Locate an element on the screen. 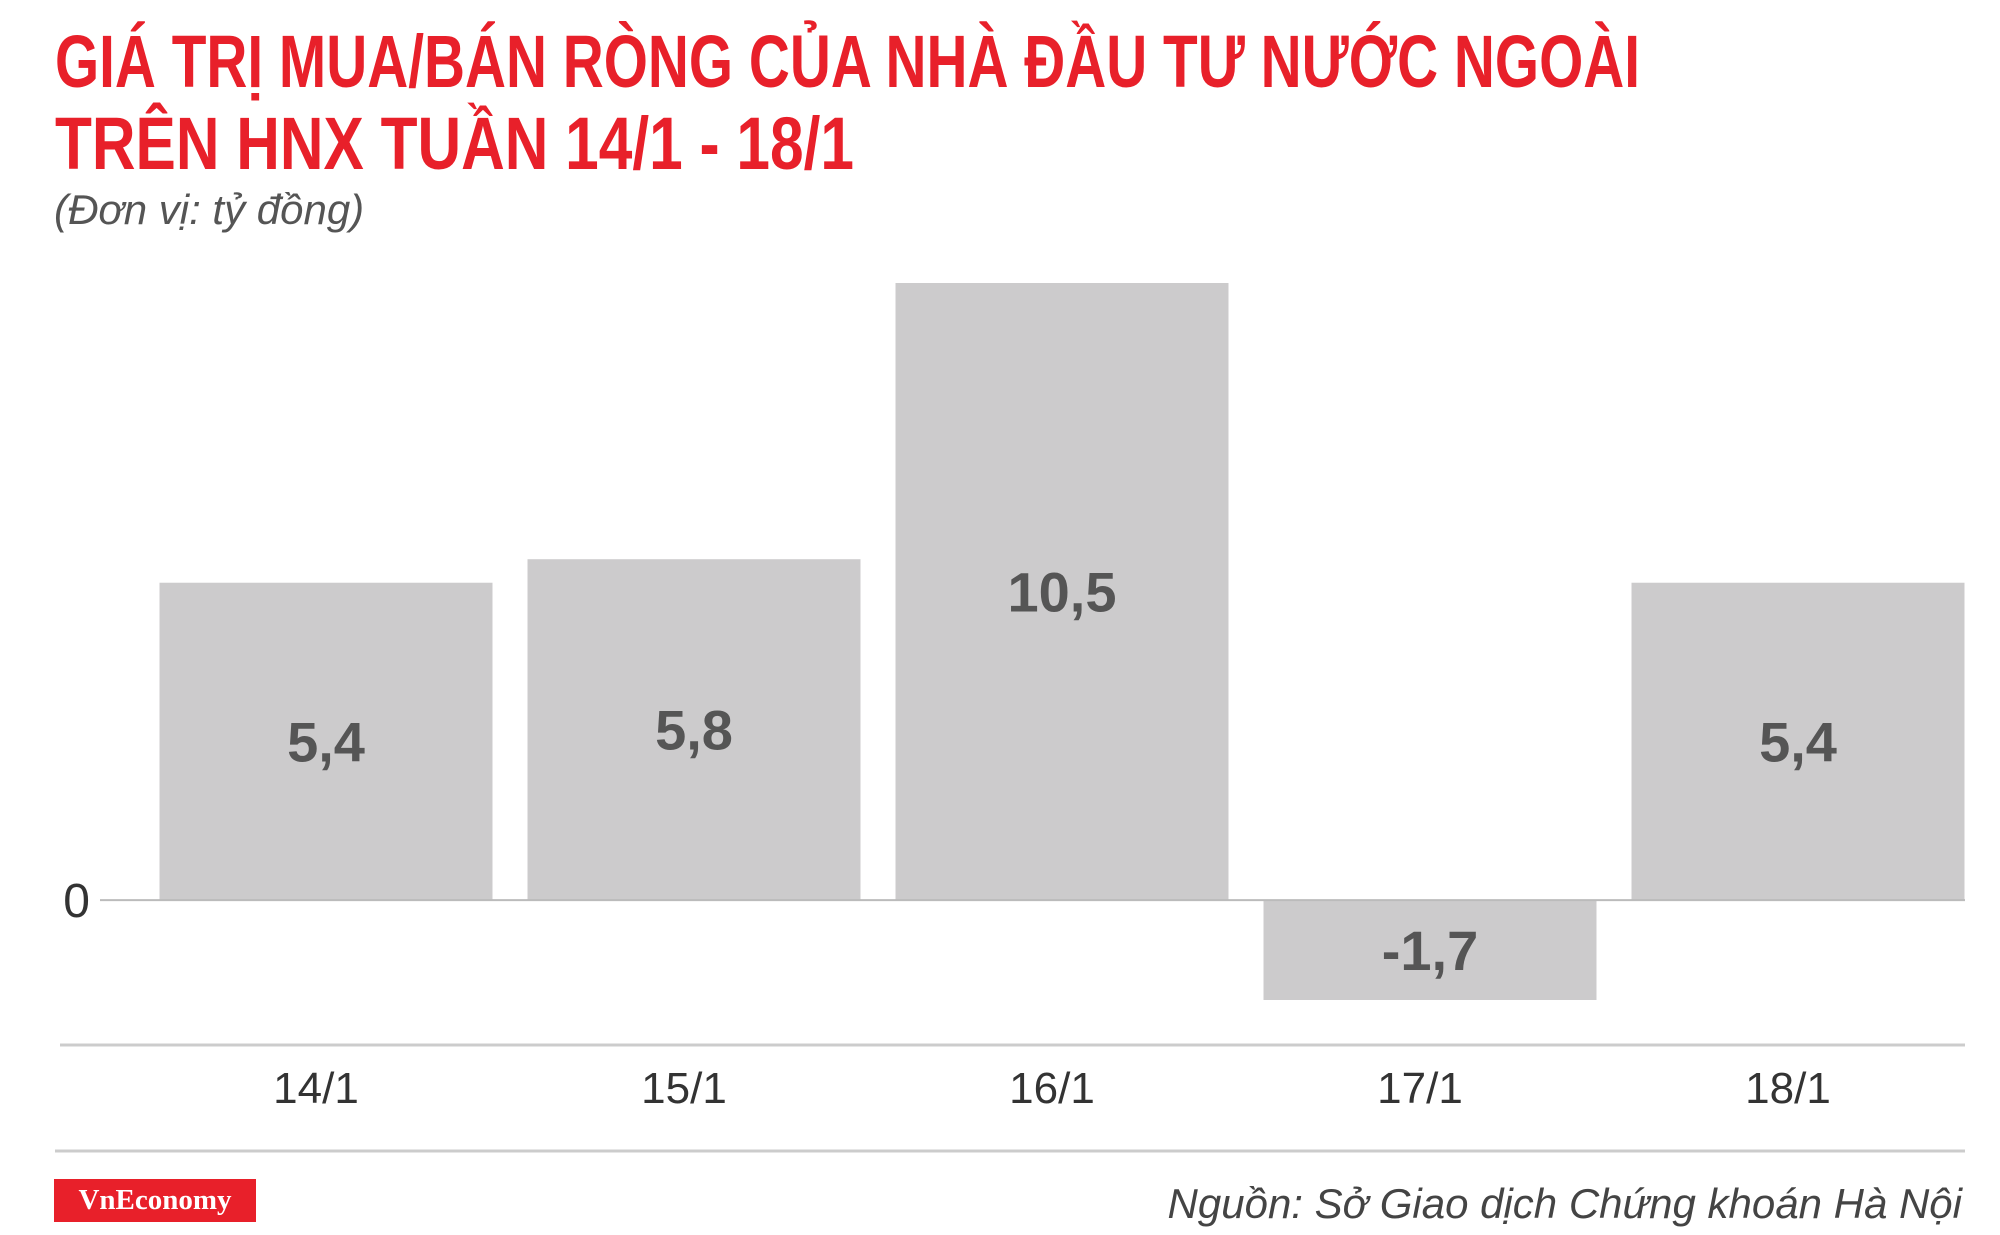 The image size is (2000, 1235). x-tick-label: 14/1 is located at coordinates (316, 1088).